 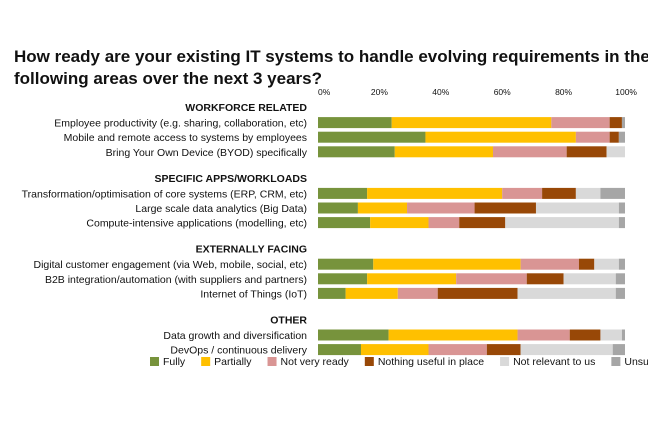 I want to click on x-tick-label: 40%, so click(x=440, y=92).